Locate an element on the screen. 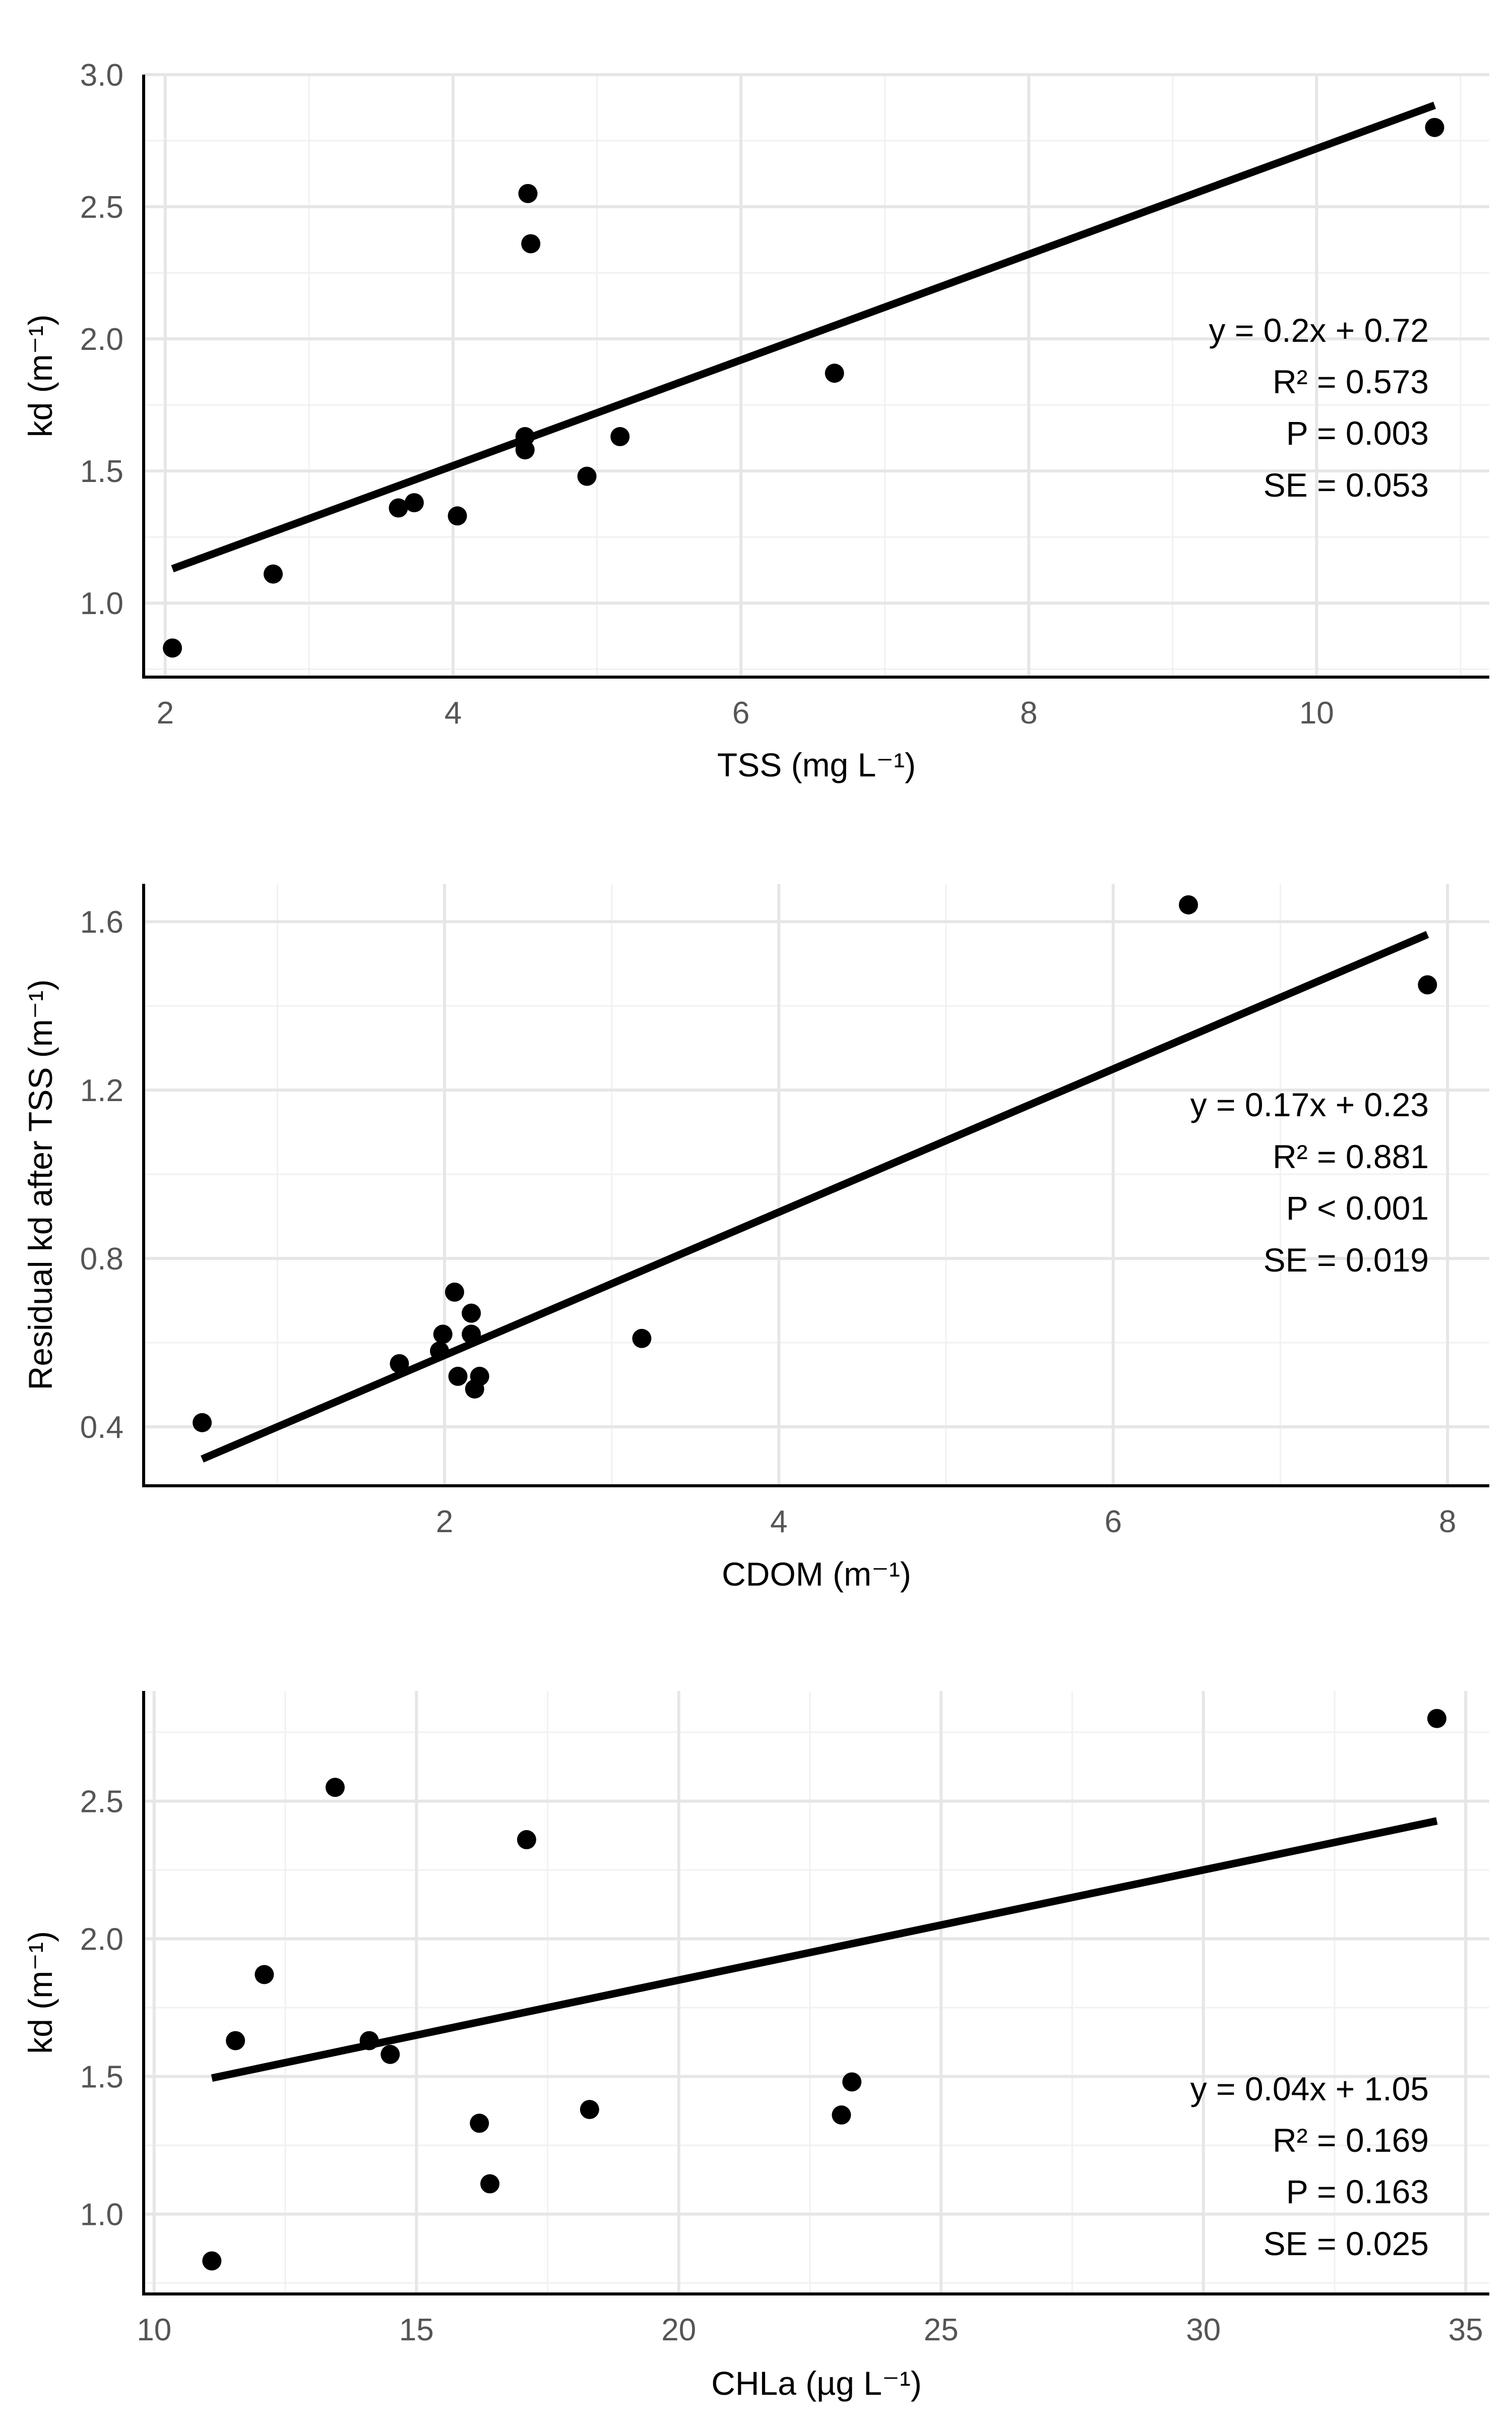 This screenshot has width=1512, height=2420. regression-line is located at coordinates (825, 1949).